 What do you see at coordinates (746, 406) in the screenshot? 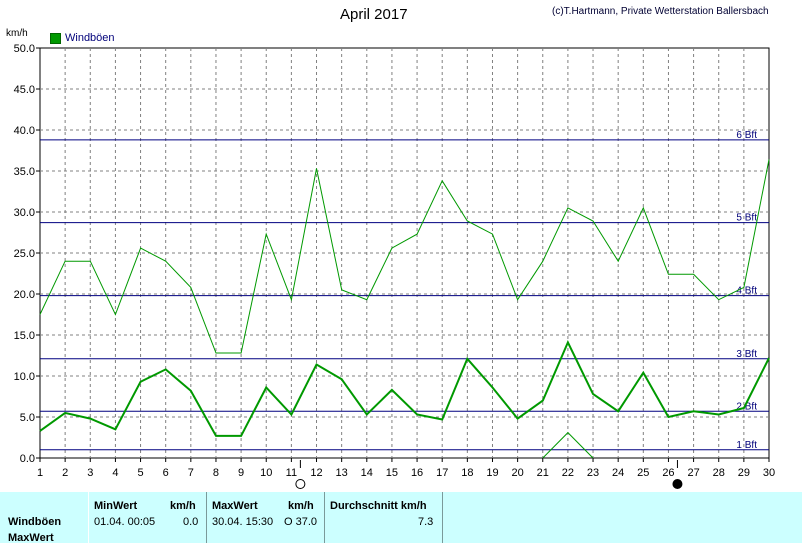
I see `beaufort-label: 2 Bft` at bounding box center [746, 406].